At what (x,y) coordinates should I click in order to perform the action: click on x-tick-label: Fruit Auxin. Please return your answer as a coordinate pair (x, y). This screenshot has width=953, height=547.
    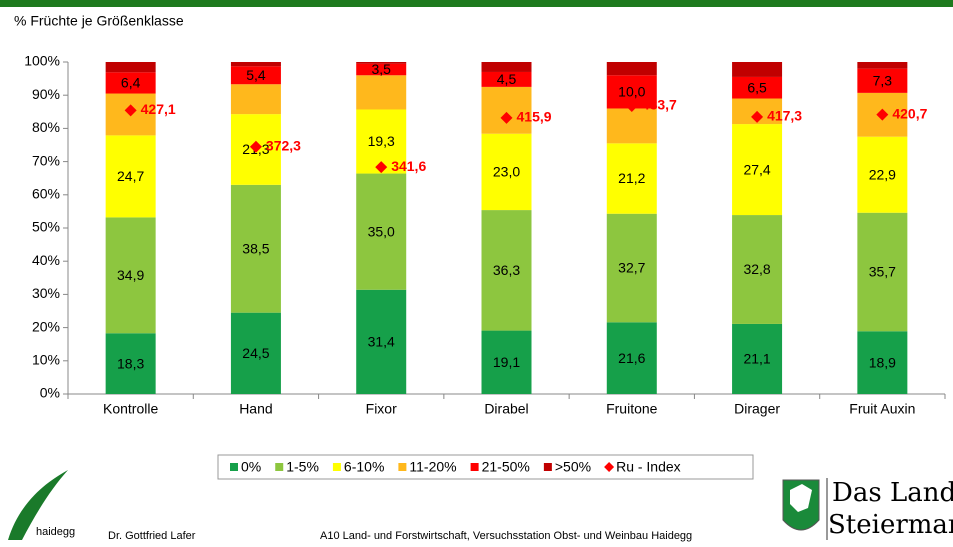
    Looking at the image, I should click on (882, 409).